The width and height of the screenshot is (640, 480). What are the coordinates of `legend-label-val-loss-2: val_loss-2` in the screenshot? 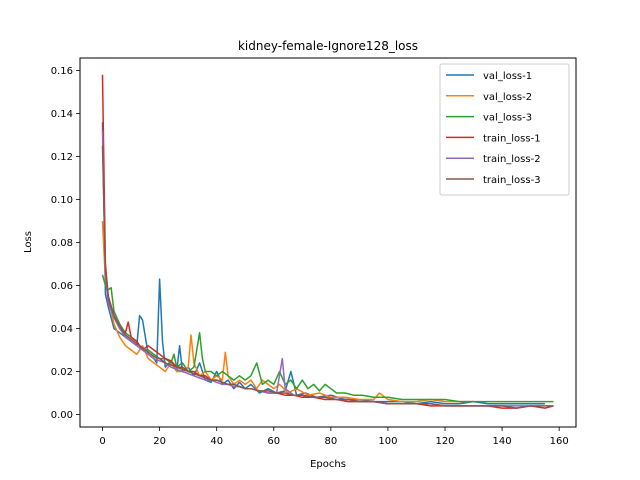 It's located at (507, 97).